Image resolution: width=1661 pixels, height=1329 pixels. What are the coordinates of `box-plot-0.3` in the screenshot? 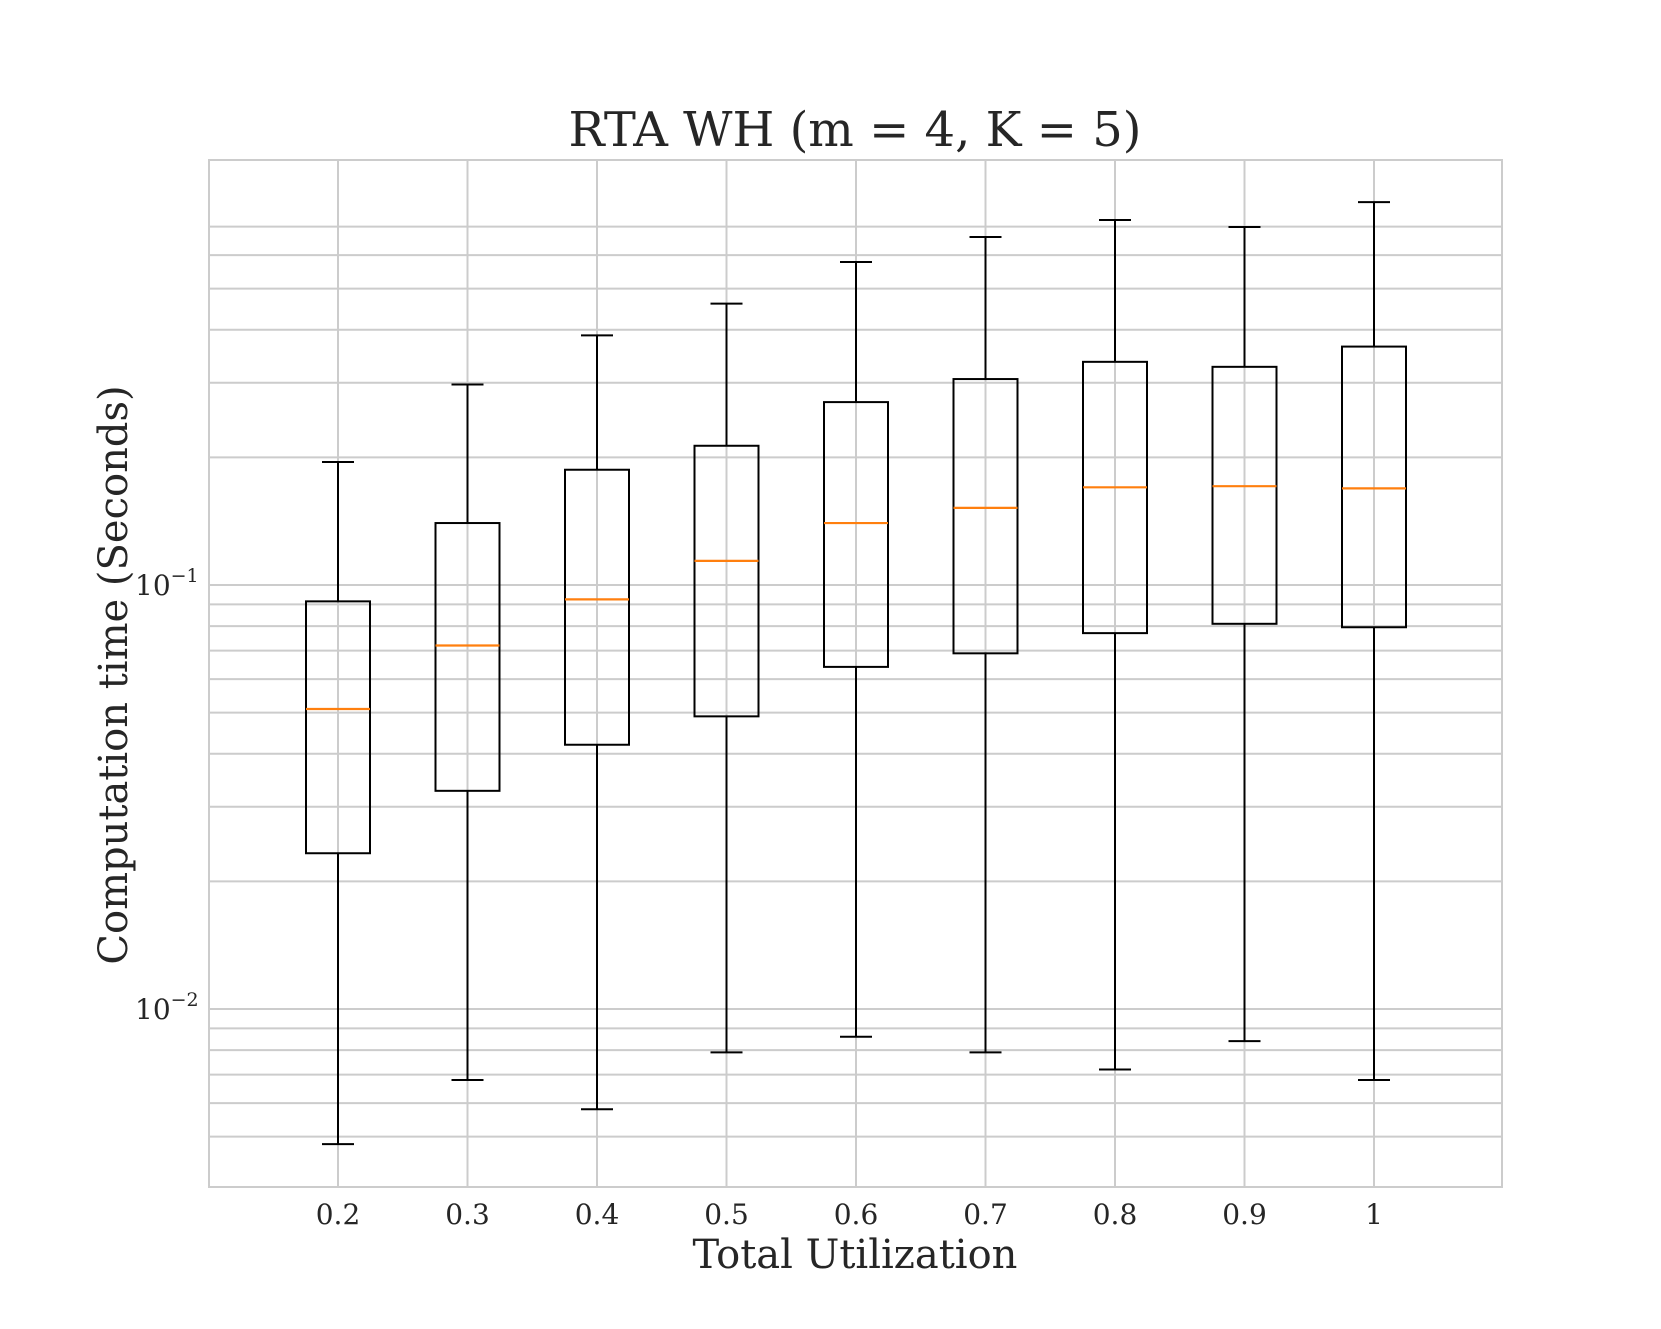 It's located at (467, 732).